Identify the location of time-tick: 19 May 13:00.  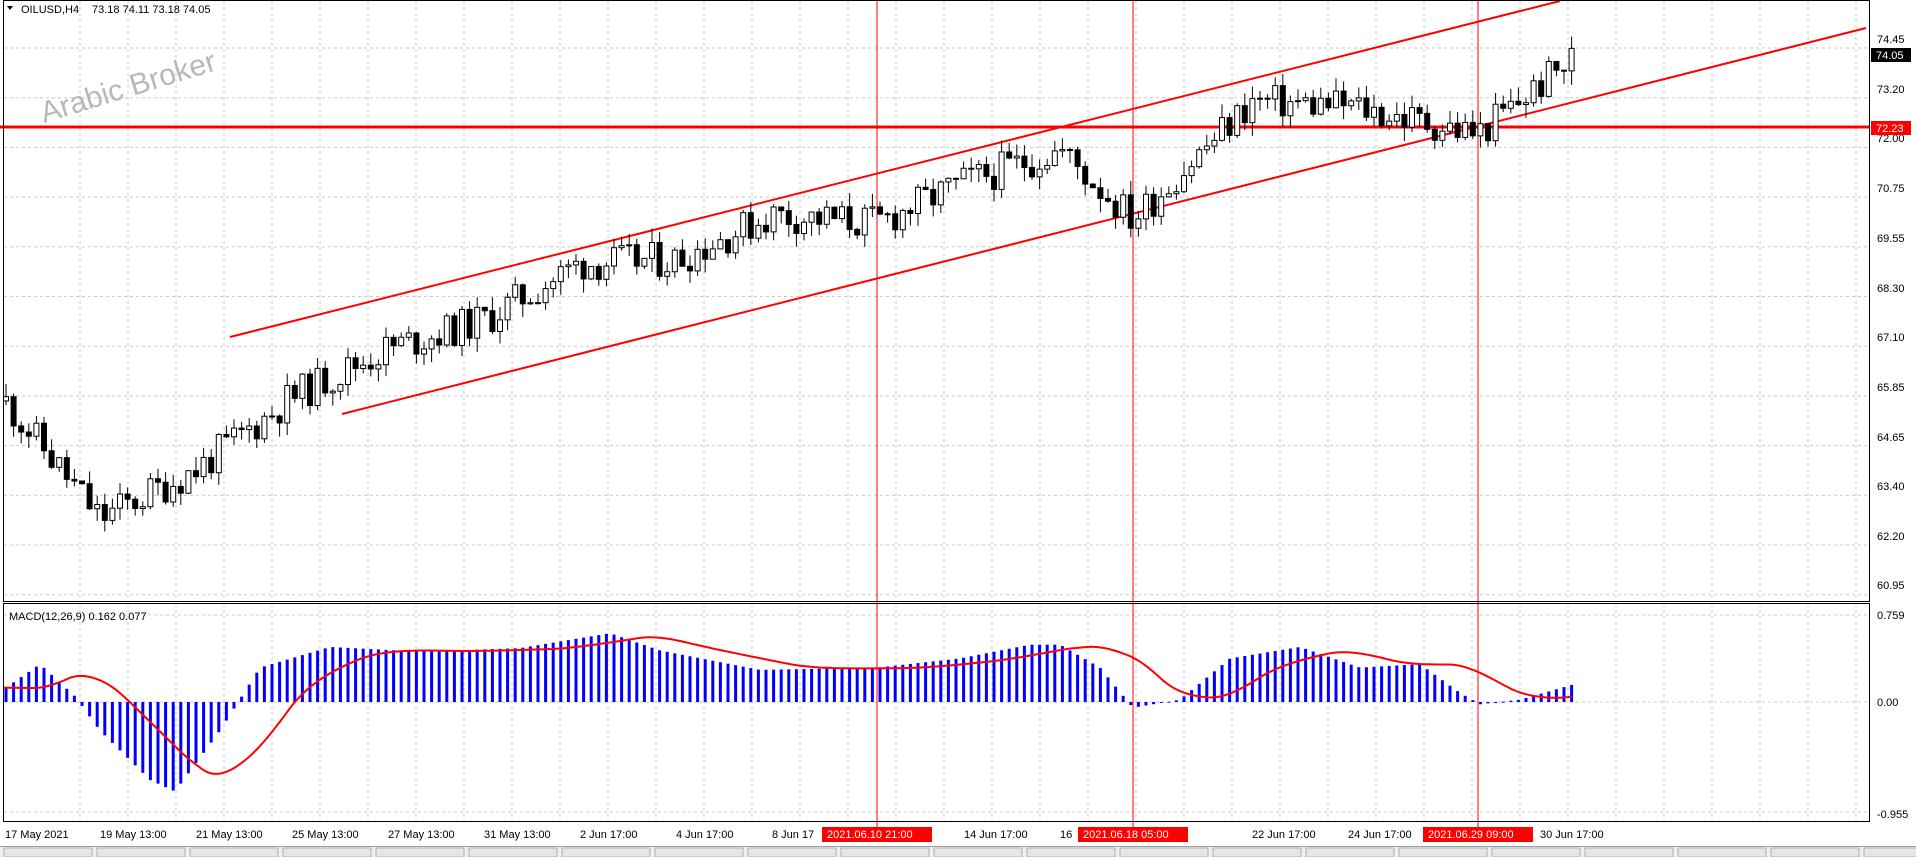
(133, 835).